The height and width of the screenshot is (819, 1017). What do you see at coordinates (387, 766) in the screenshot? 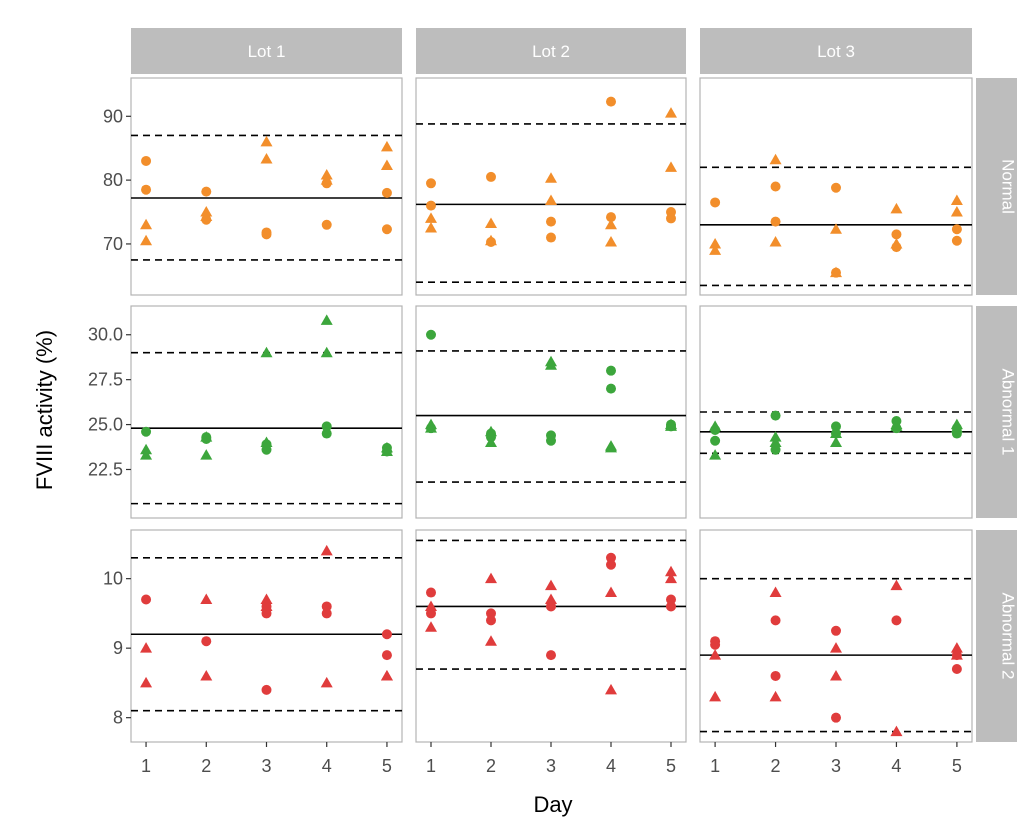
I see `x-tick-label: 5` at bounding box center [387, 766].